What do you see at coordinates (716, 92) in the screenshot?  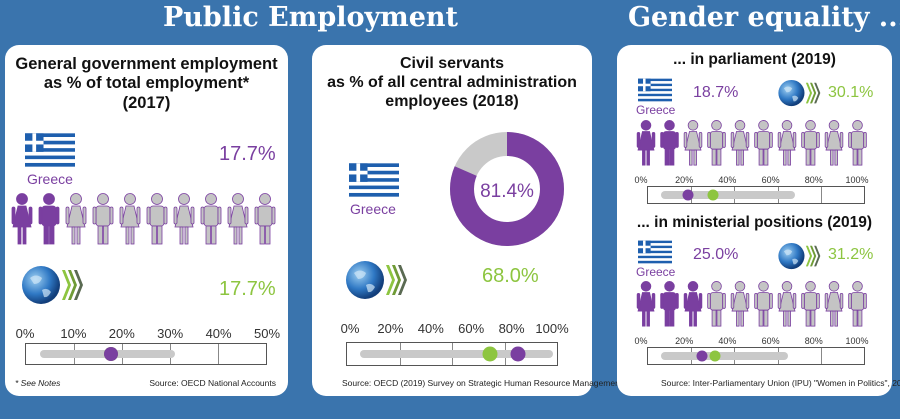 I see `parliament-country-value: 18.7%` at bounding box center [716, 92].